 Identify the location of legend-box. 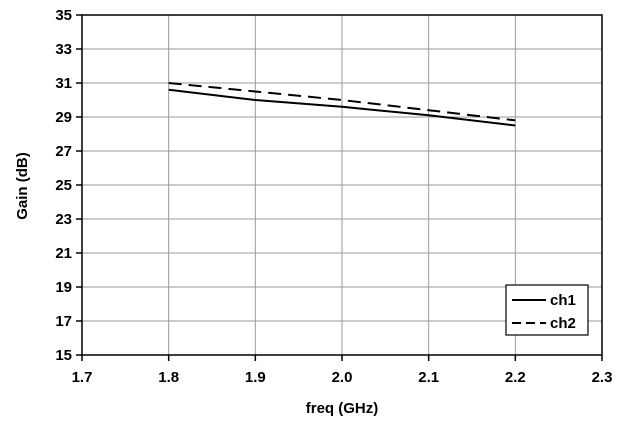
(547, 310).